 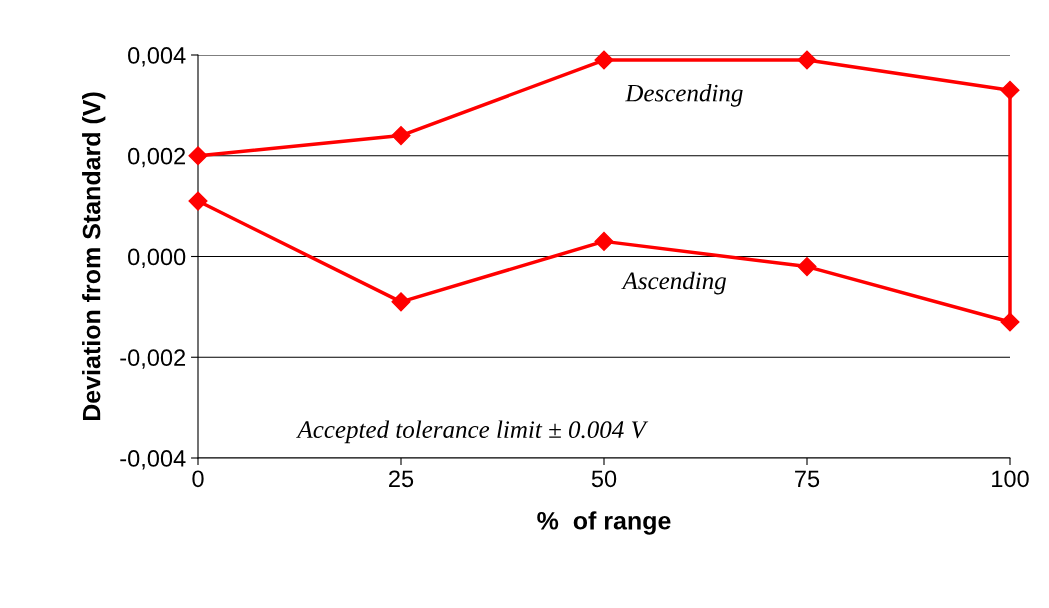 I want to click on x-tick-label: 50, so click(x=604, y=479).